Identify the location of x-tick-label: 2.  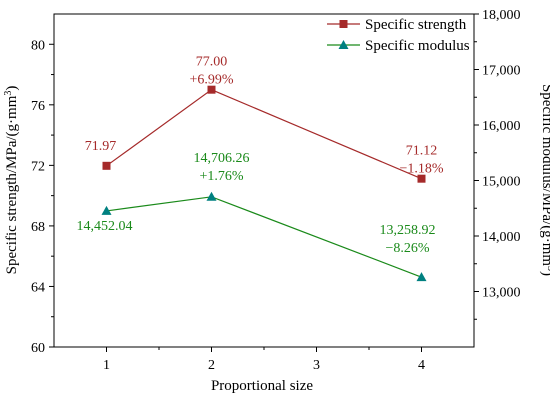
(211, 365).